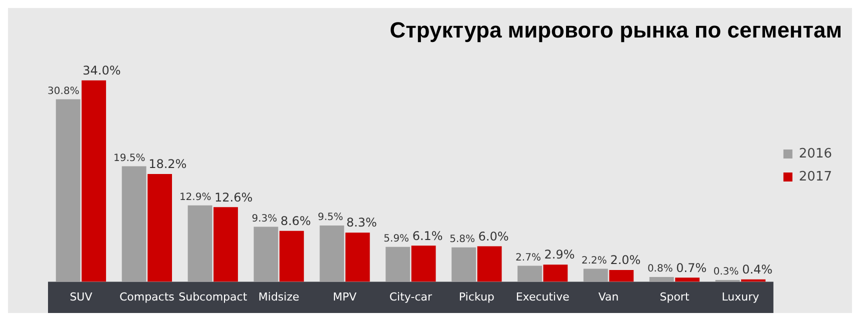 The width and height of the screenshot is (860, 321). Describe the element at coordinates (608, 297) in the screenshot. I see `x-tick-label: Van` at that location.